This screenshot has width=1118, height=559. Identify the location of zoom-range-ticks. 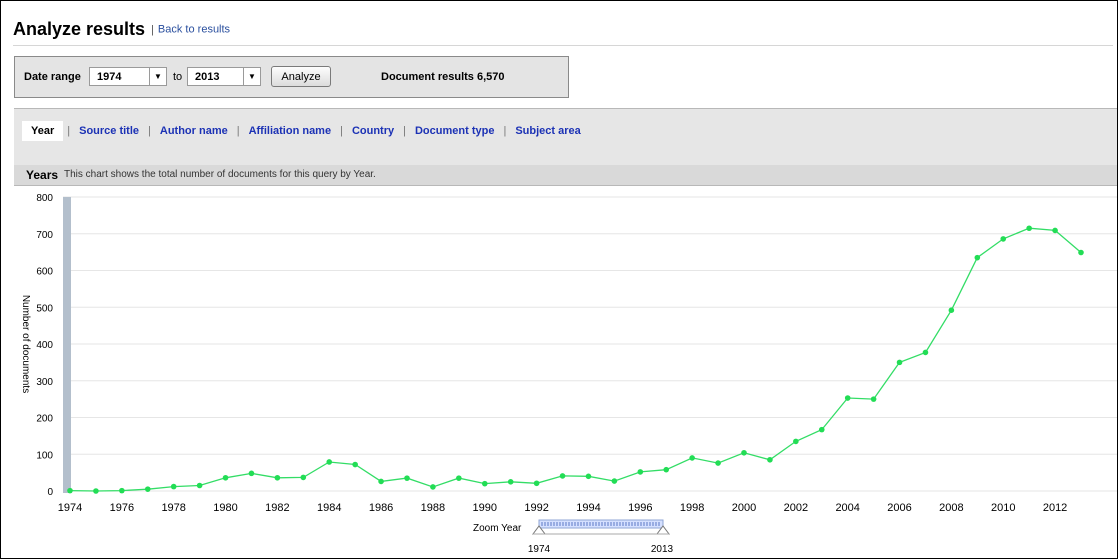
(600, 524).